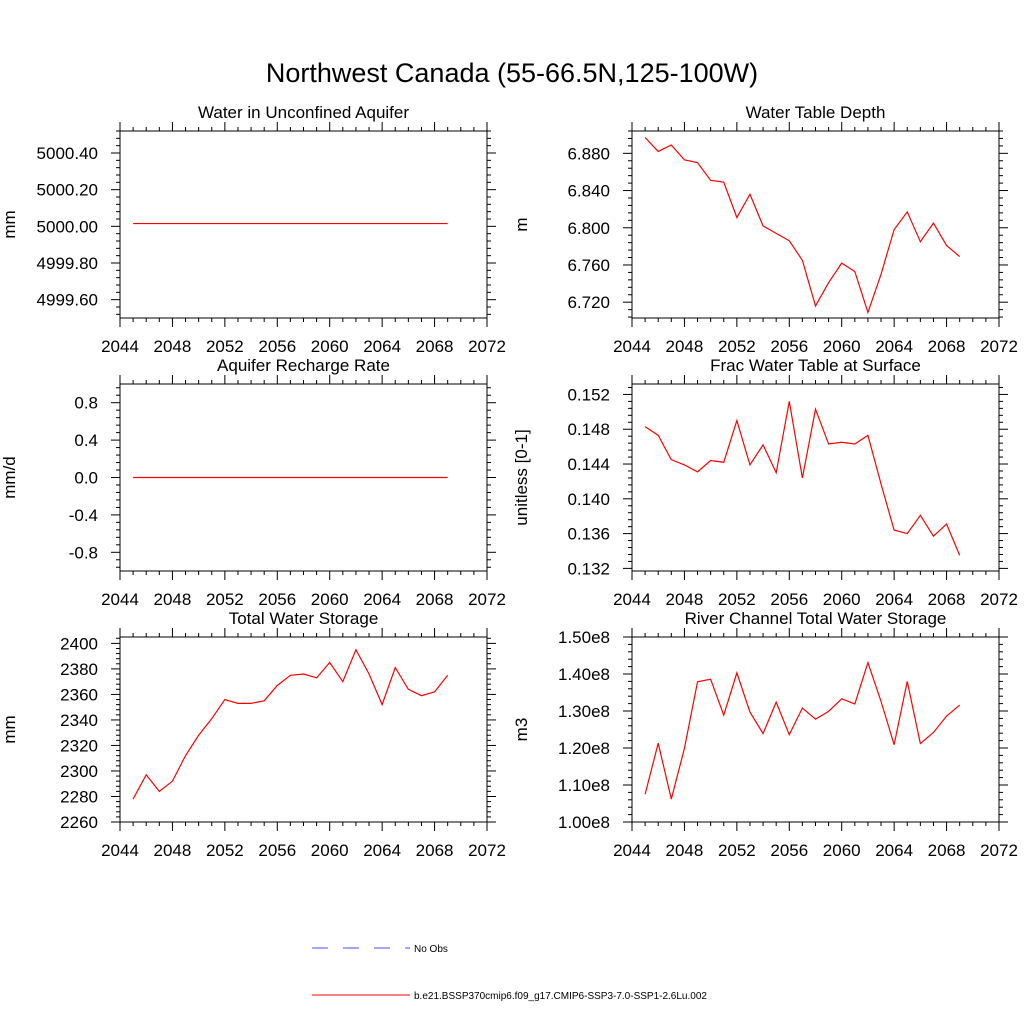 This screenshot has height=1024, width=1024. I want to click on y-tick-label: 2320, so click(79, 745).